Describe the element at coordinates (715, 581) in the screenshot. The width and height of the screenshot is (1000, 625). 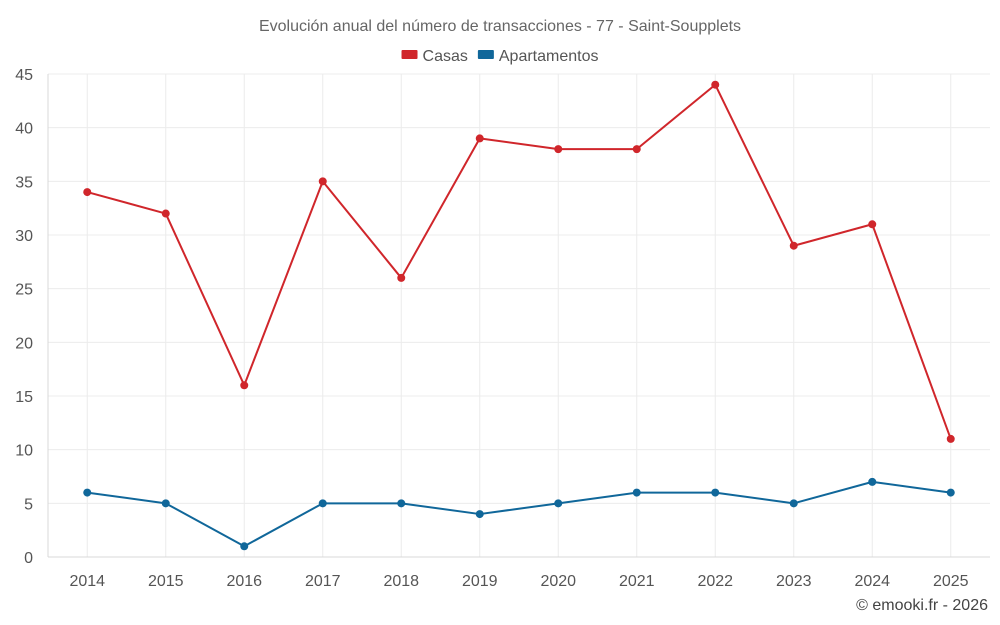
I see `x-tick-label: 2022` at that location.